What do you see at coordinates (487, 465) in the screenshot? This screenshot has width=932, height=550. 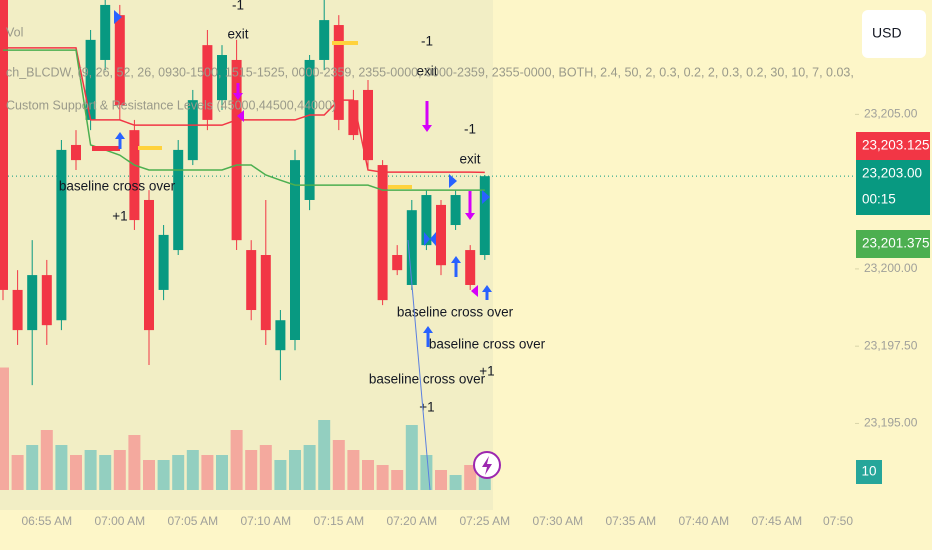 I see `alert-icon-bolt` at bounding box center [487, 465].